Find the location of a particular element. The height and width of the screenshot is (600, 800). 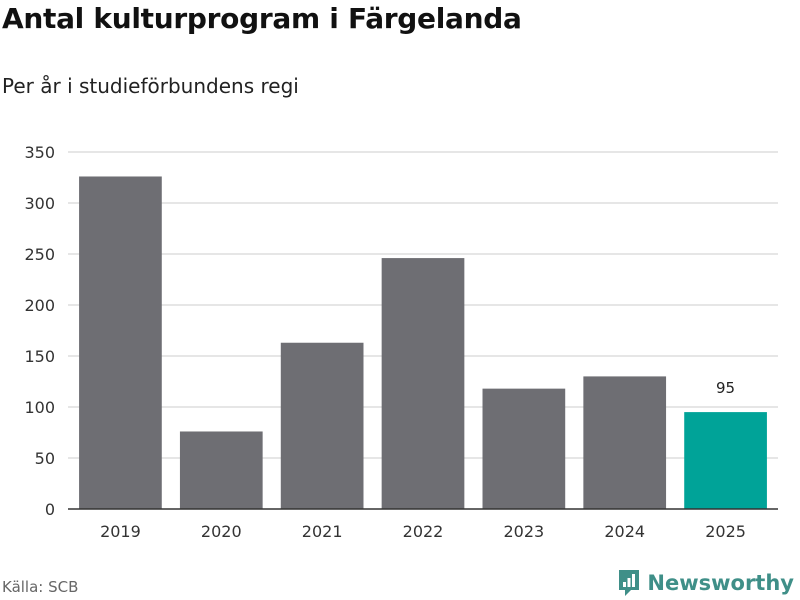

y-tick-label: 200 is located at coordinates (39, 305).